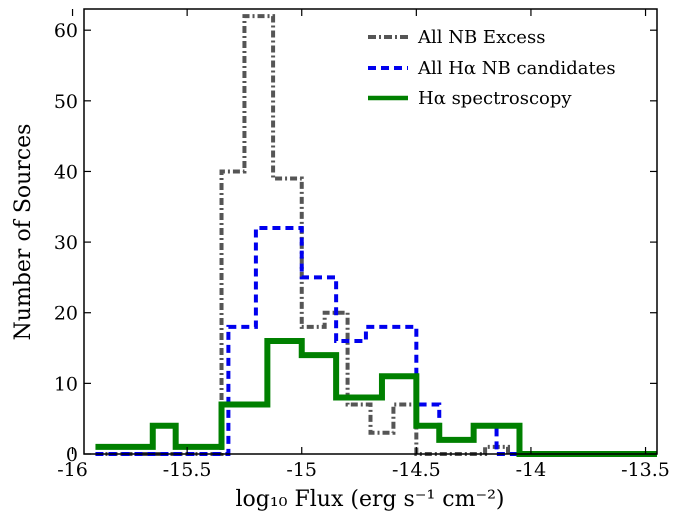 The height and width of the screenshot is (512, 677). I want to click on x-tick-label: -16, so click(72, 470).